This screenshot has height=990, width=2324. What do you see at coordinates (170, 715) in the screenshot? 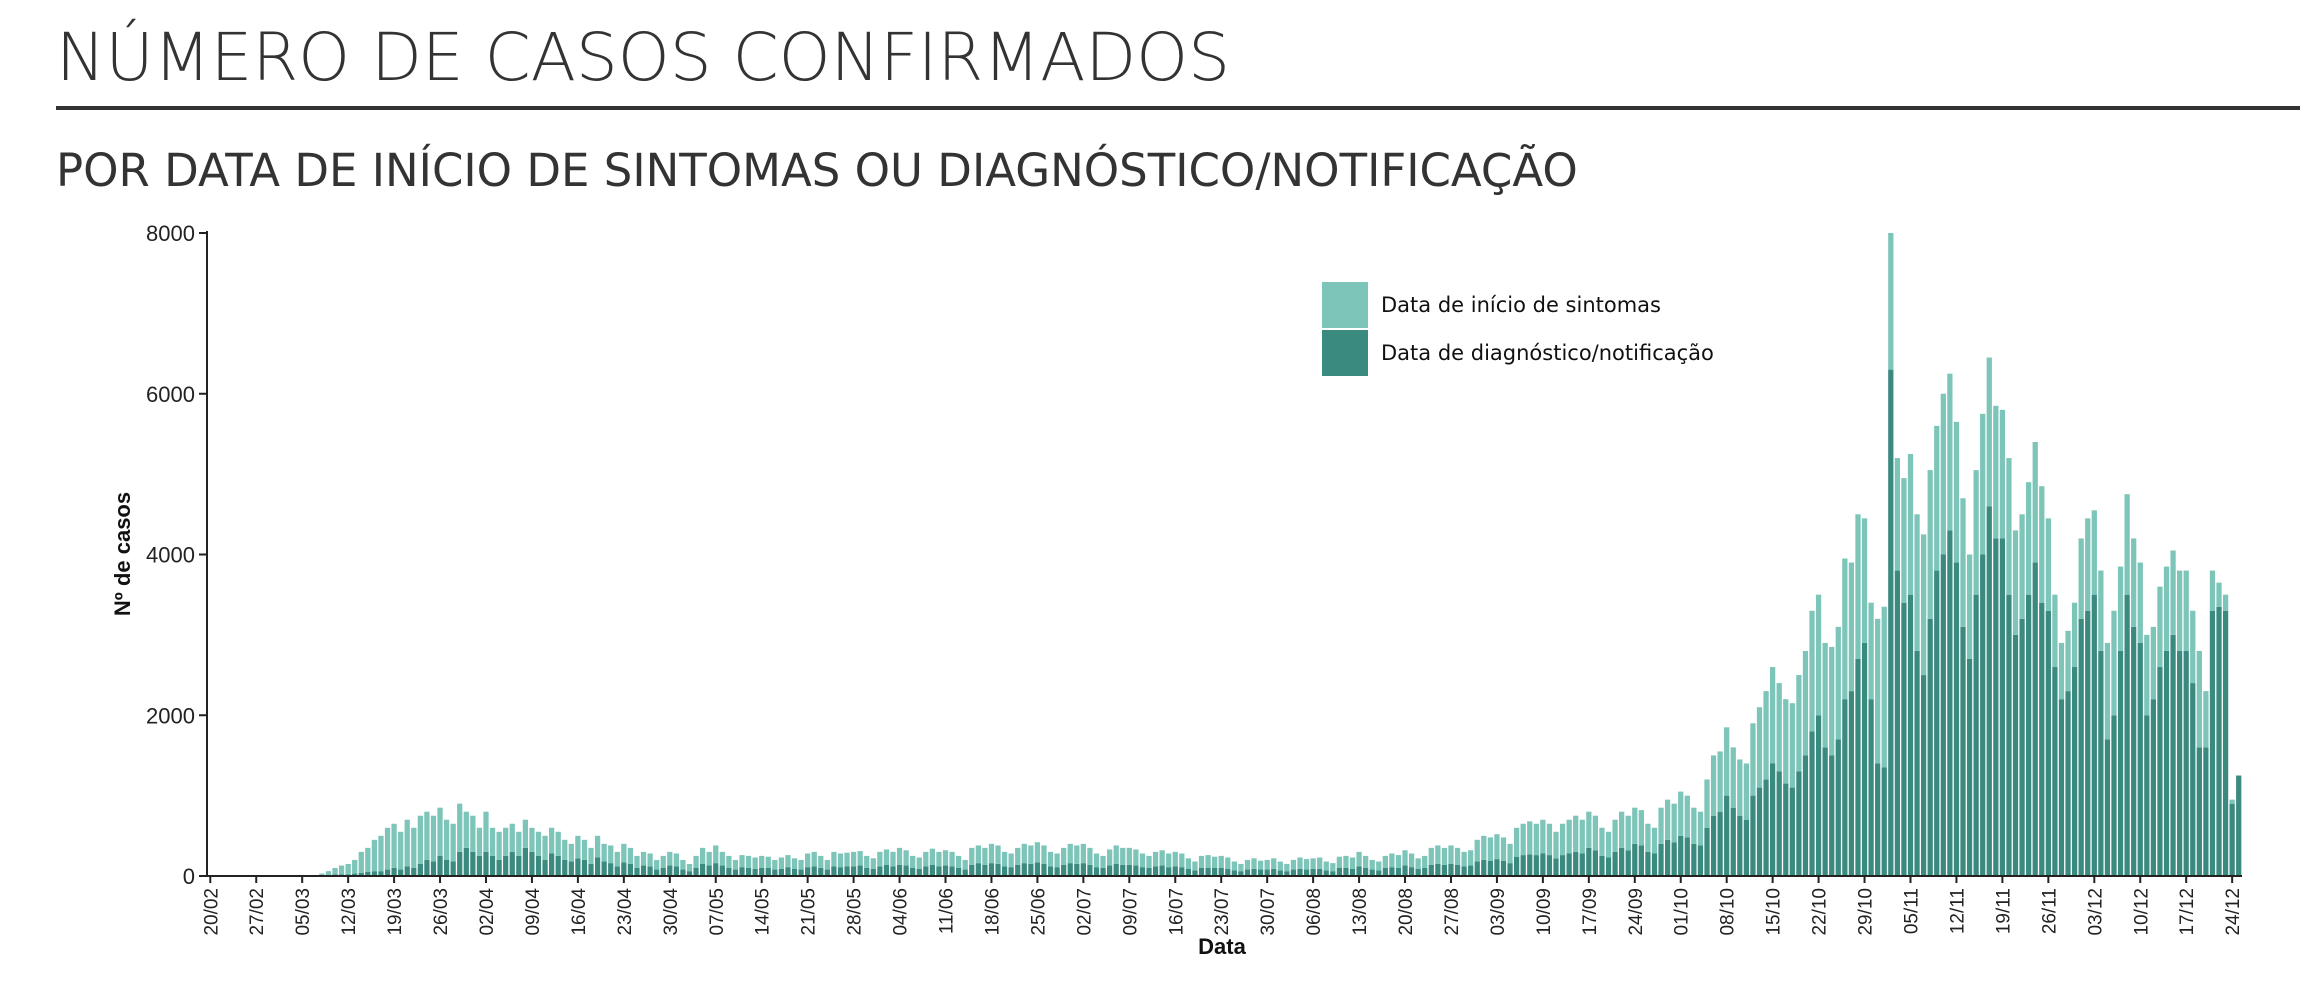
I see `y-tick-label: 2000` at bounding box center [170, 715].